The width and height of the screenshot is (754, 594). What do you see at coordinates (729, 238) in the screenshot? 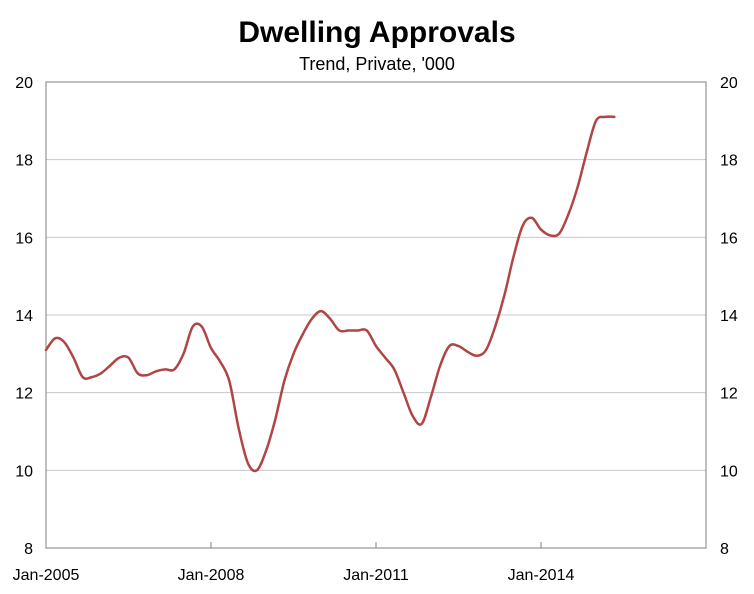
I see `y-tick-label-right: 16` at bounding box center [729, 238].